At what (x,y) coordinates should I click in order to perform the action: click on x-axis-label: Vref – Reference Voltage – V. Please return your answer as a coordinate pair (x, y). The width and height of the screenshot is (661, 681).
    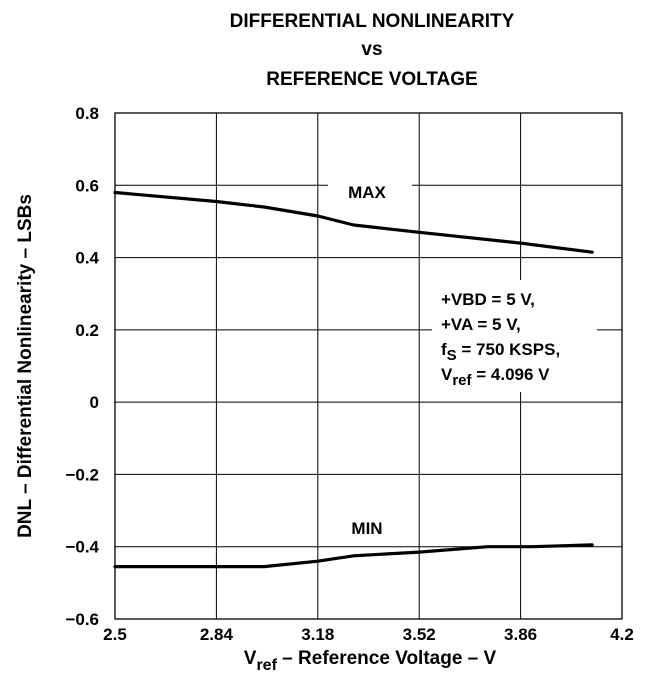
    Looking at the image, I should click on (370, 661).